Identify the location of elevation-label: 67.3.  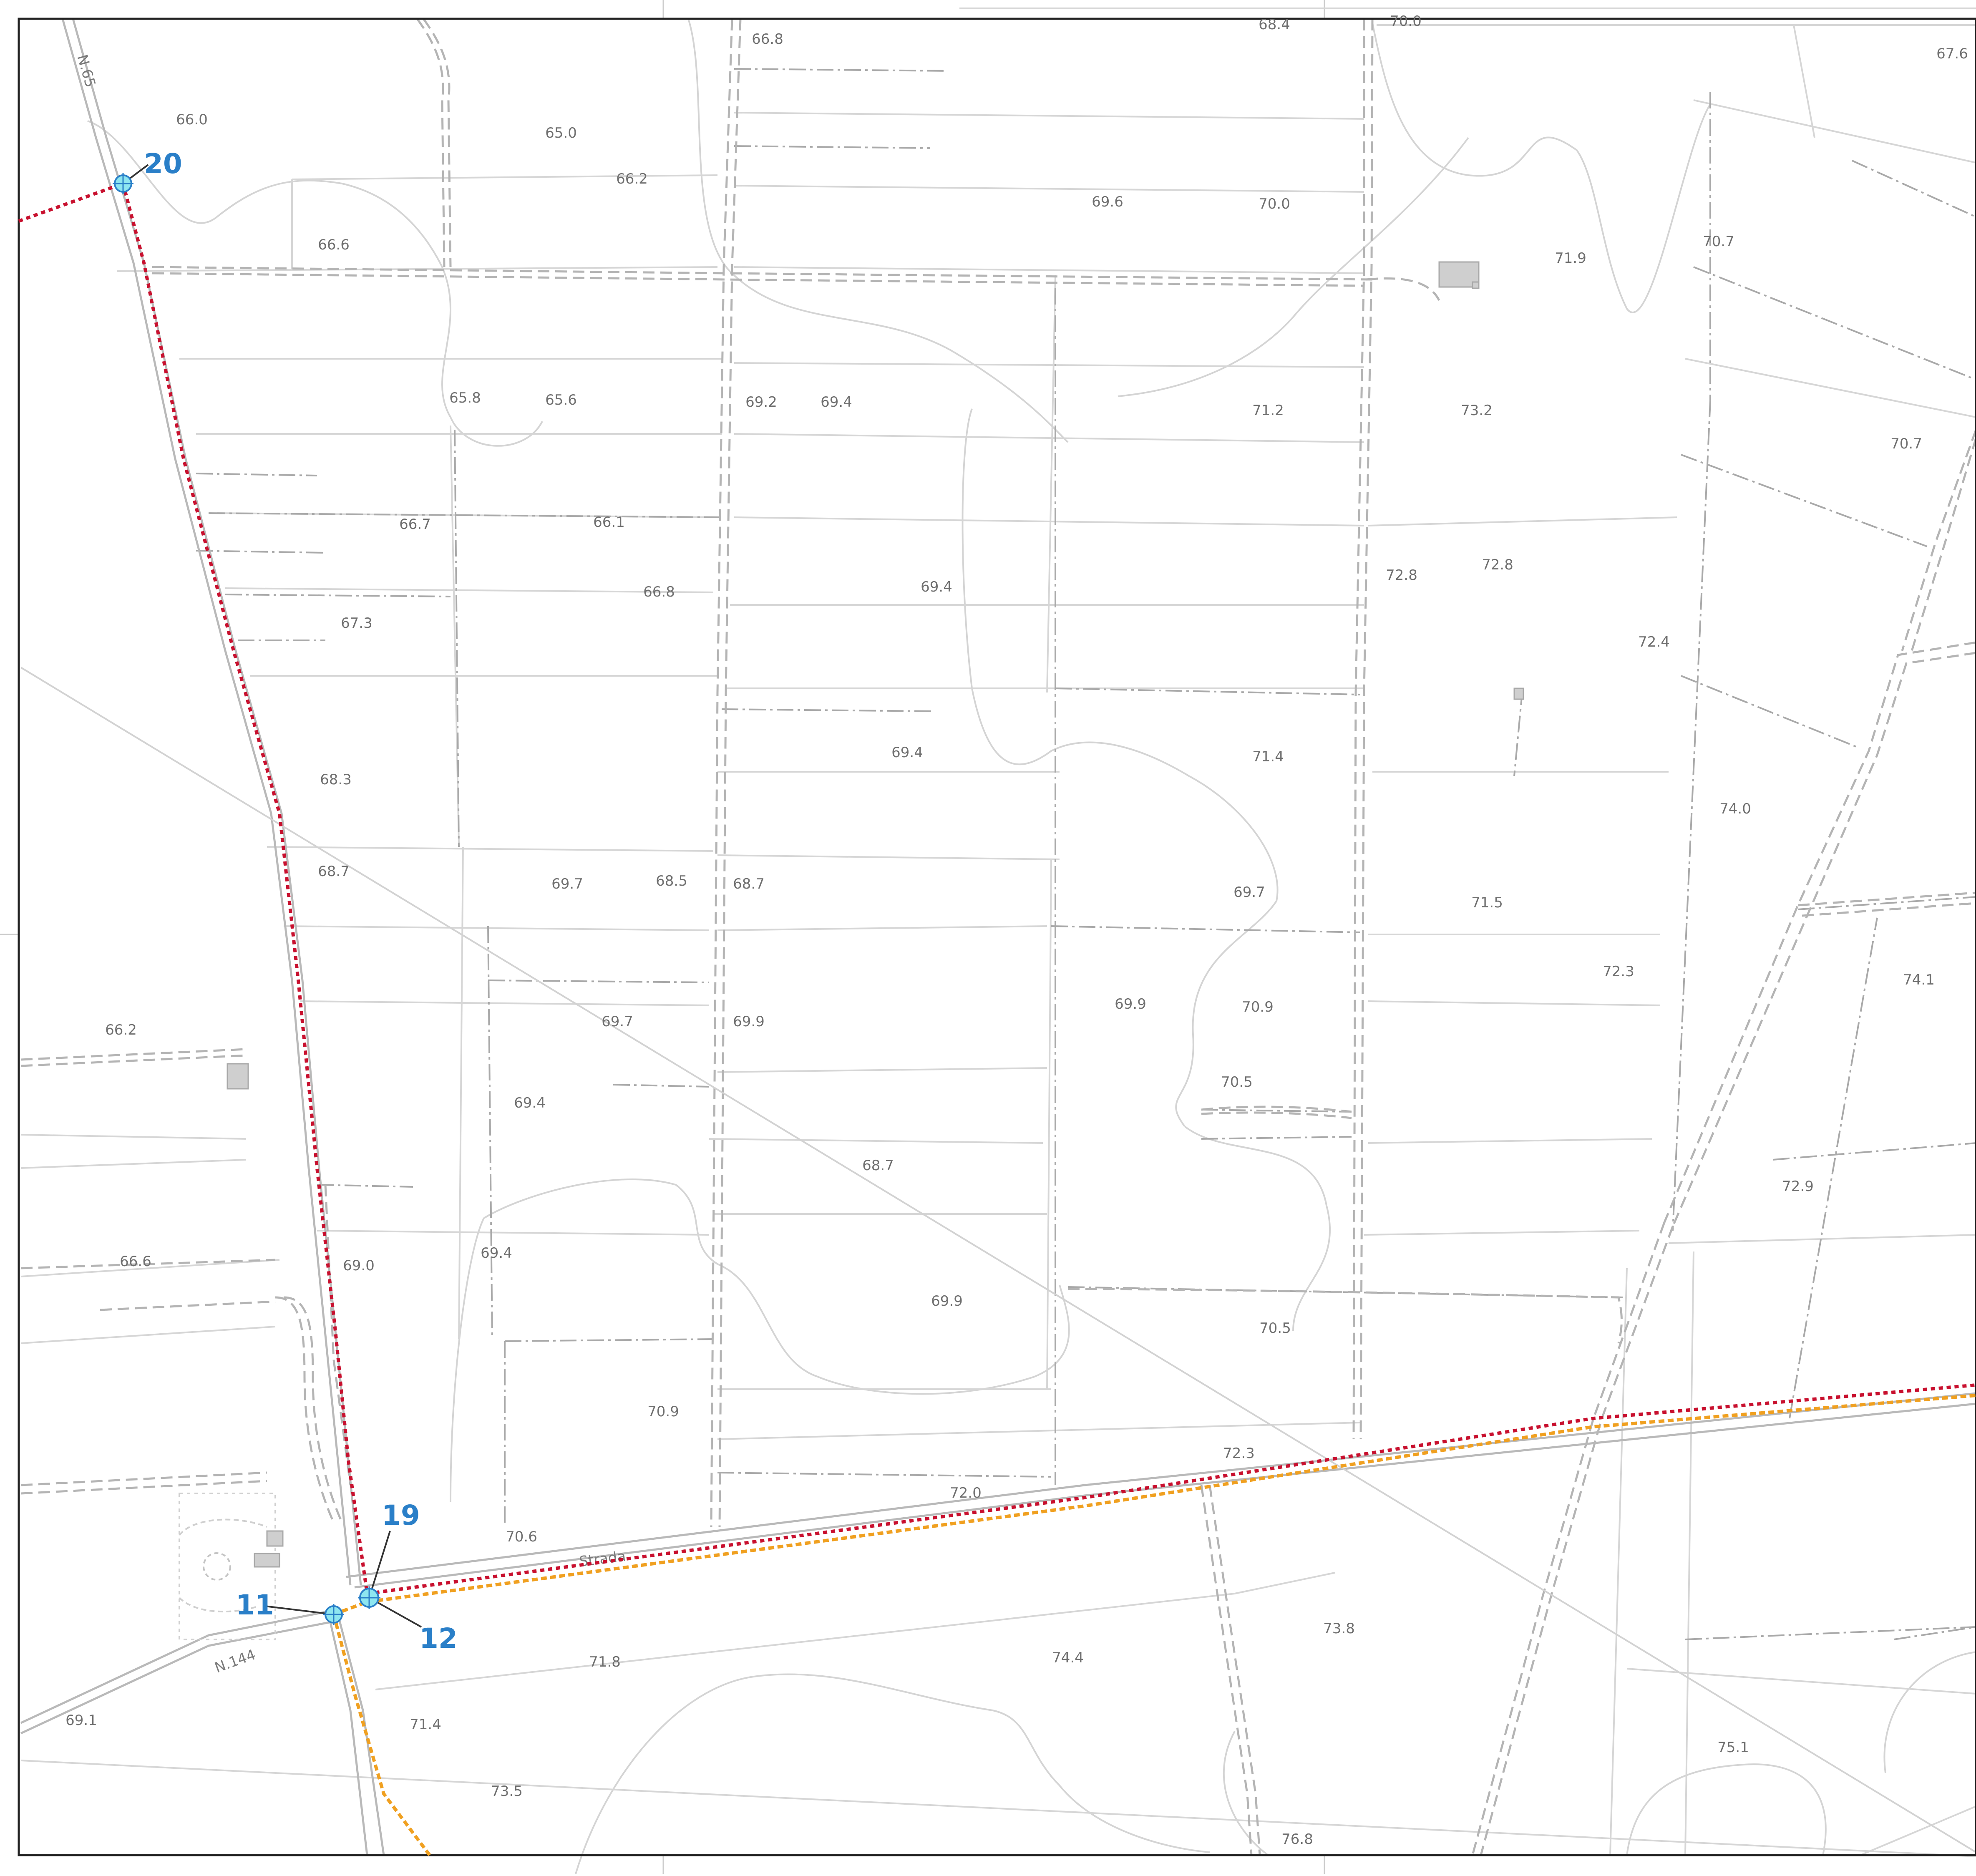
(357, 623).